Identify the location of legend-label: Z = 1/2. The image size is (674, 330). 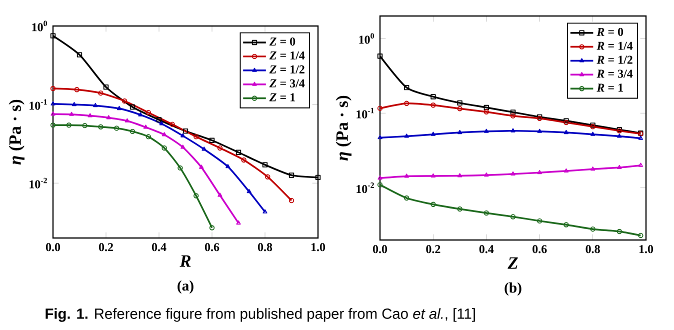
(286, 69).